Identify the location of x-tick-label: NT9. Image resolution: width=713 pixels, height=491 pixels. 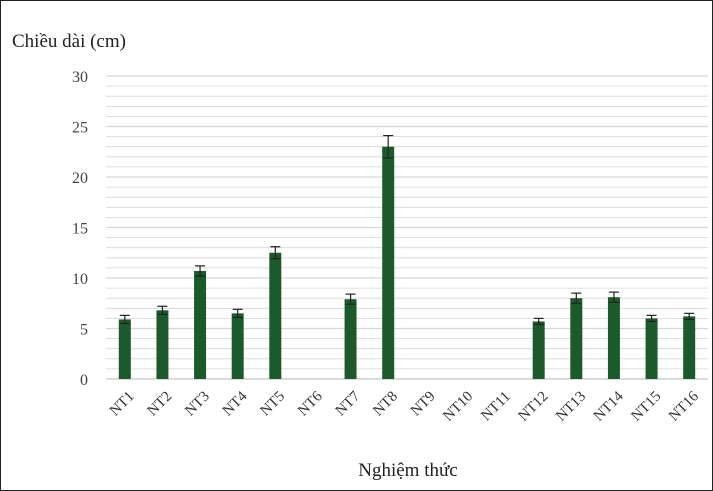
(423, 404).